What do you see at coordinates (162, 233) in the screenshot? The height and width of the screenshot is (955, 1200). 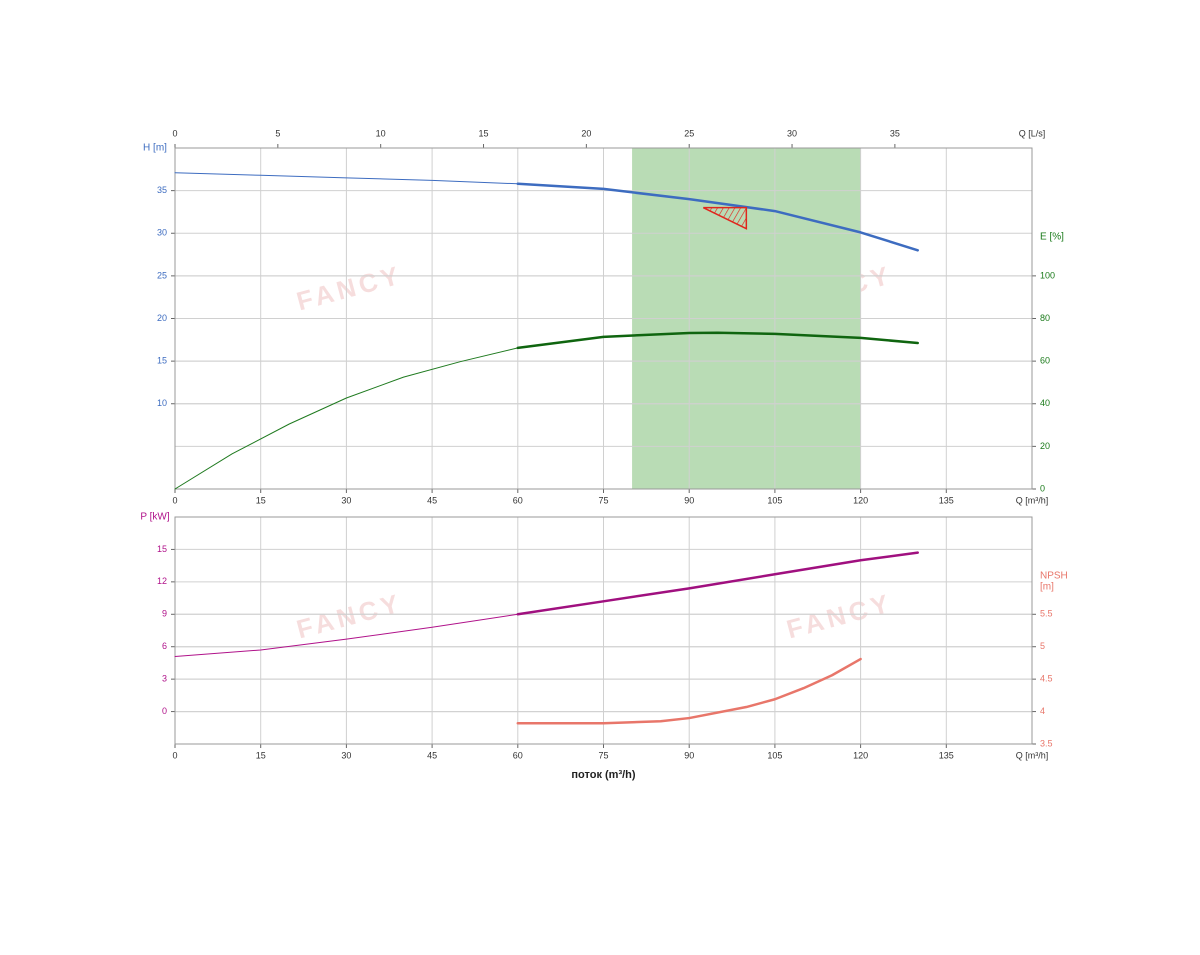 I see `y-tick-label: 30` at bounding box center [162, 233].